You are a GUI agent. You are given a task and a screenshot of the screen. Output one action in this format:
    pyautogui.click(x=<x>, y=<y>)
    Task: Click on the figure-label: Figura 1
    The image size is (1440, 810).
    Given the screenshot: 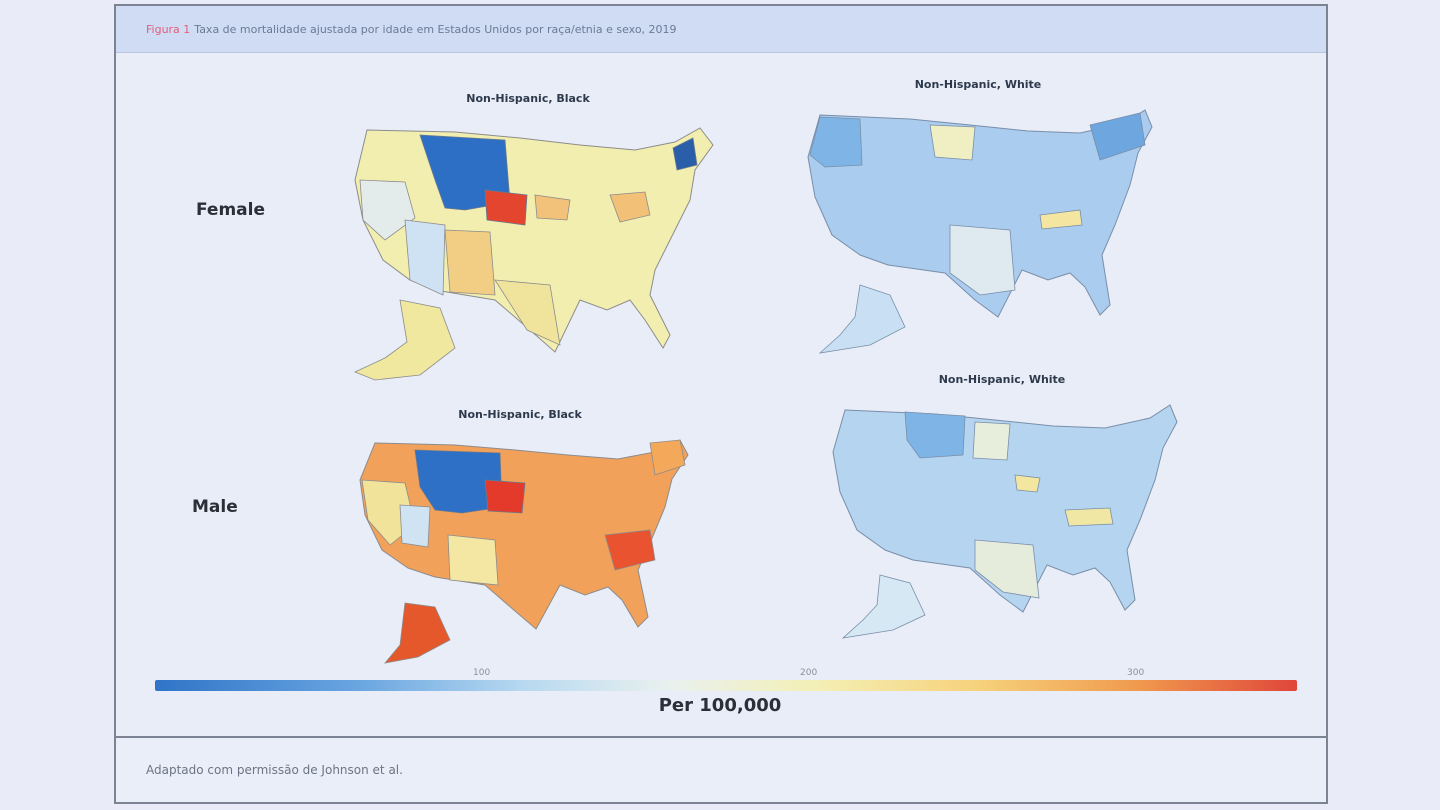 What is the action you would take?
    pyautogui.click(x=168, y=29)
    